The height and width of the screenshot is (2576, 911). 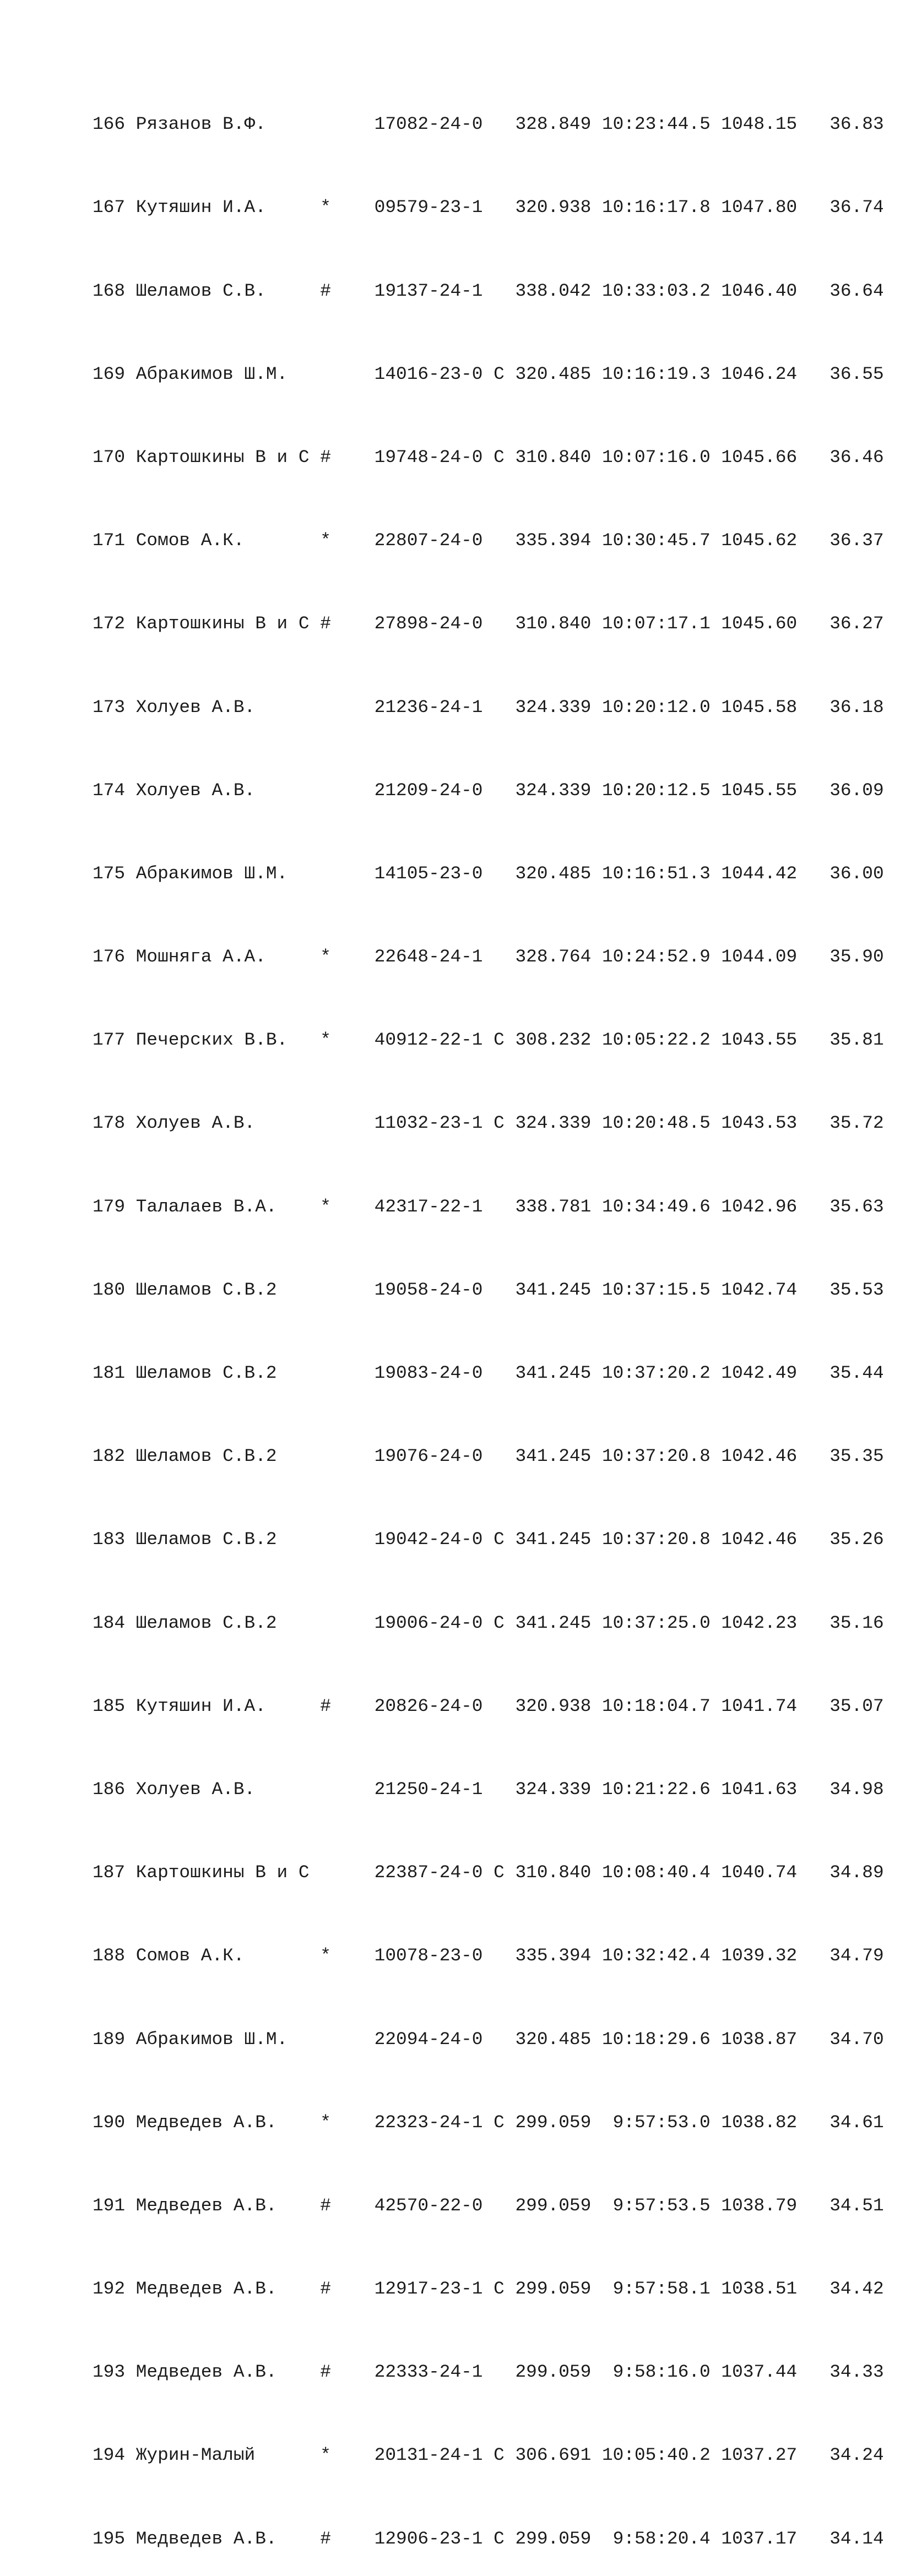 What do you see at coordinates (553, 1873) in the screenshot?
I see `distance: 310.840` at bounding box center [553, 1873].